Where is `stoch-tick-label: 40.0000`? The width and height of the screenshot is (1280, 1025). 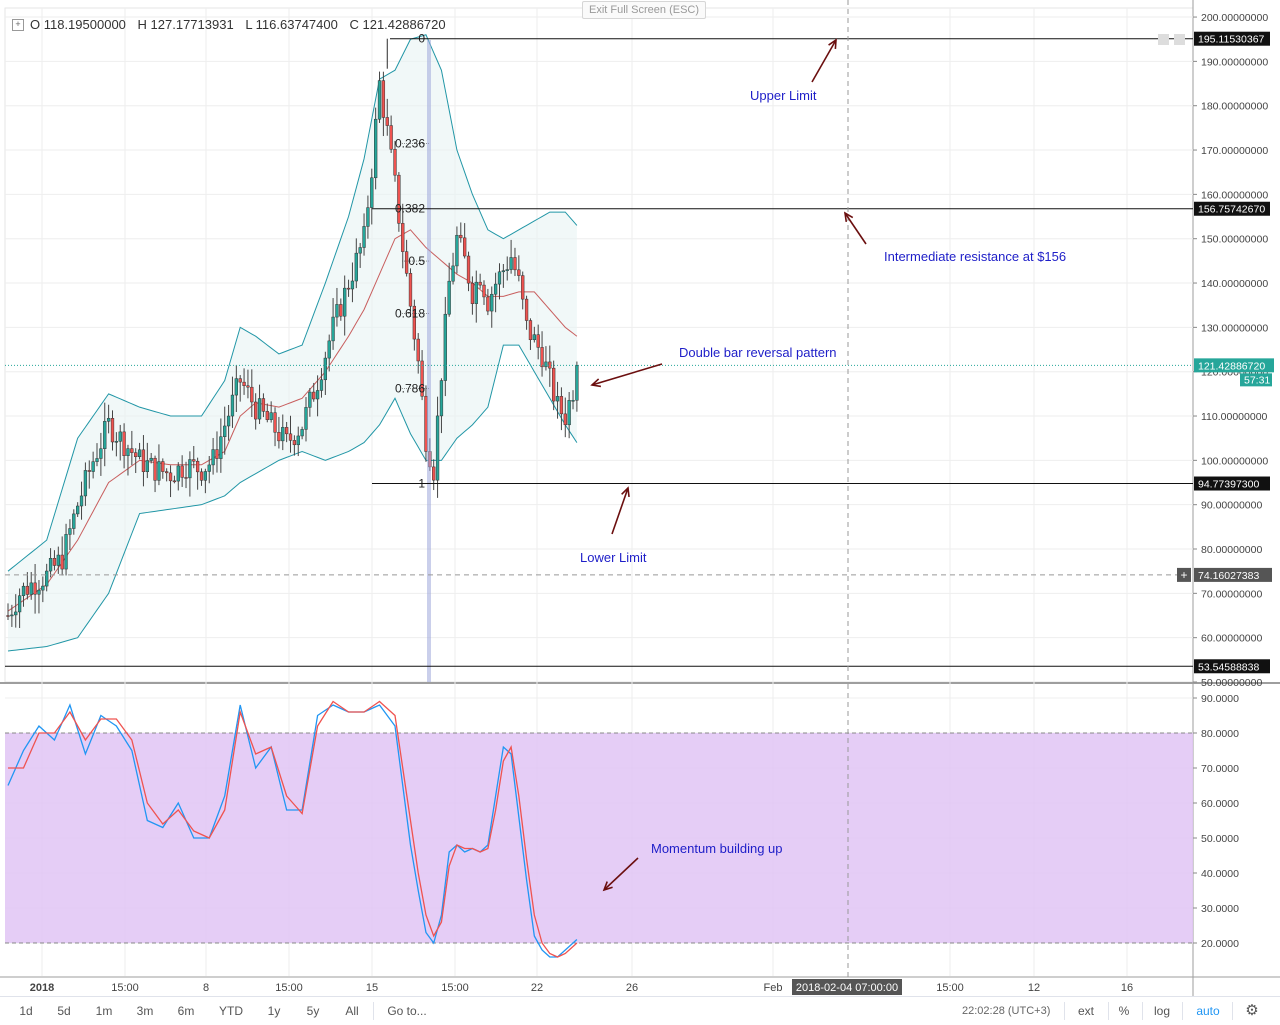 stoch-tick-label: 40.0000 is located at coordinates (1220, 874).